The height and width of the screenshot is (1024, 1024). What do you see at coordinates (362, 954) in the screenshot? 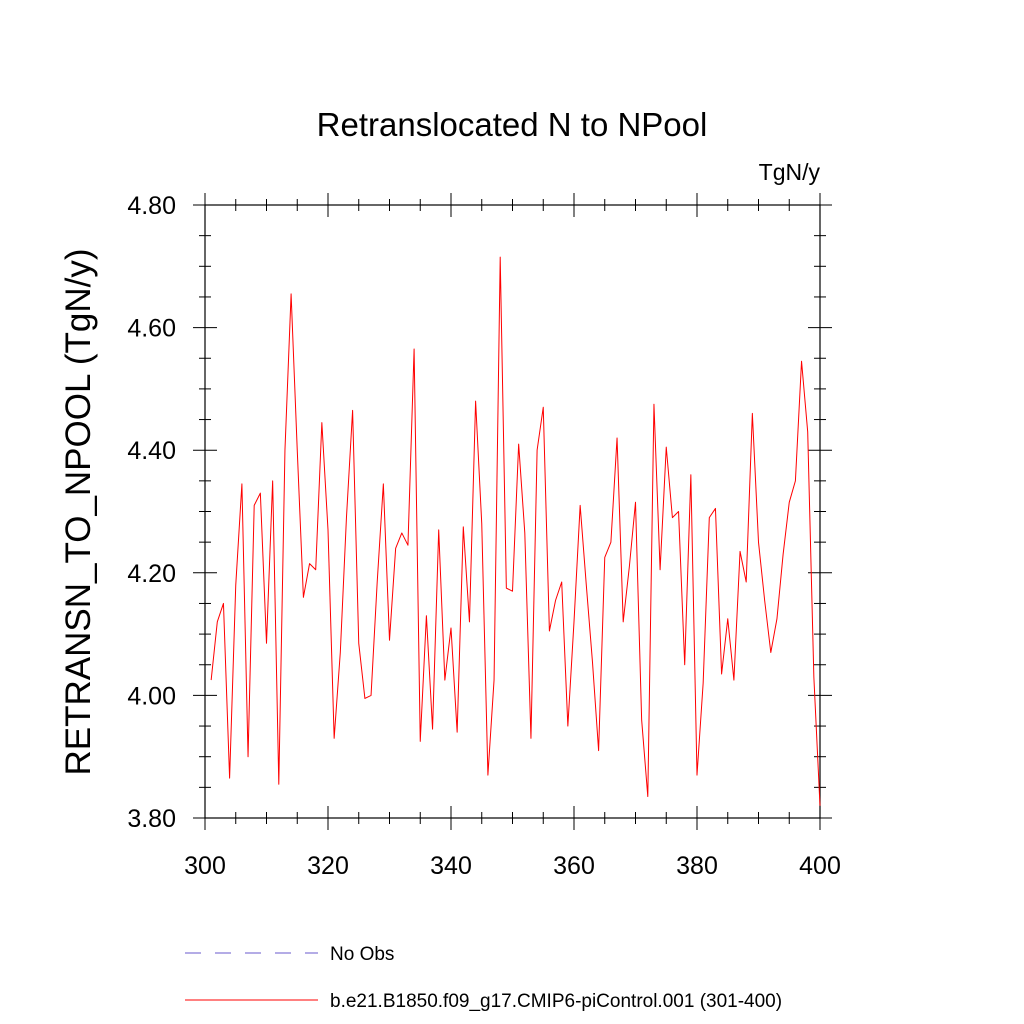
I see `legend-label-no-obs: No Obs` at bounding box center [362, 954].